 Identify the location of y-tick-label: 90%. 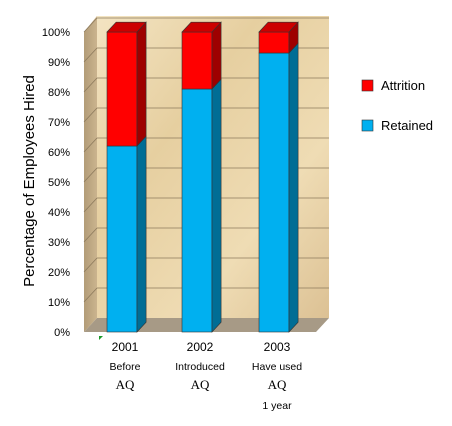
(59, 63).